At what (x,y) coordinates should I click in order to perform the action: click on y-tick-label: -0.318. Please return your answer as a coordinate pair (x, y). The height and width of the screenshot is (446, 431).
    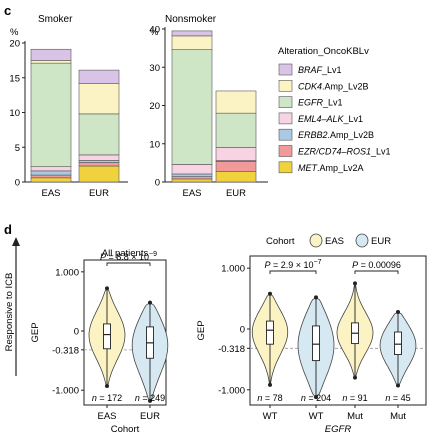
    Looking at the image, I should click on (231, 349).